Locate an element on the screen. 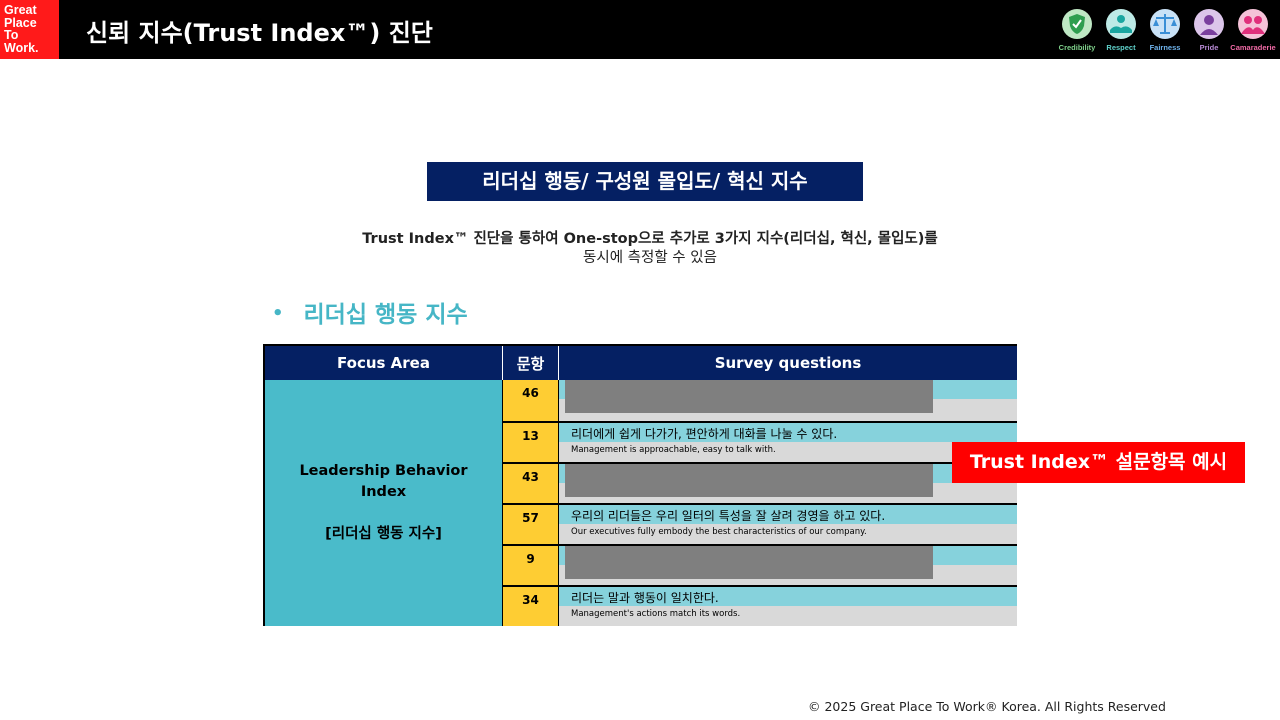 The height and width of the screenshot is (720, 1280). table-row: 46 is located at coordinates (760, 400).